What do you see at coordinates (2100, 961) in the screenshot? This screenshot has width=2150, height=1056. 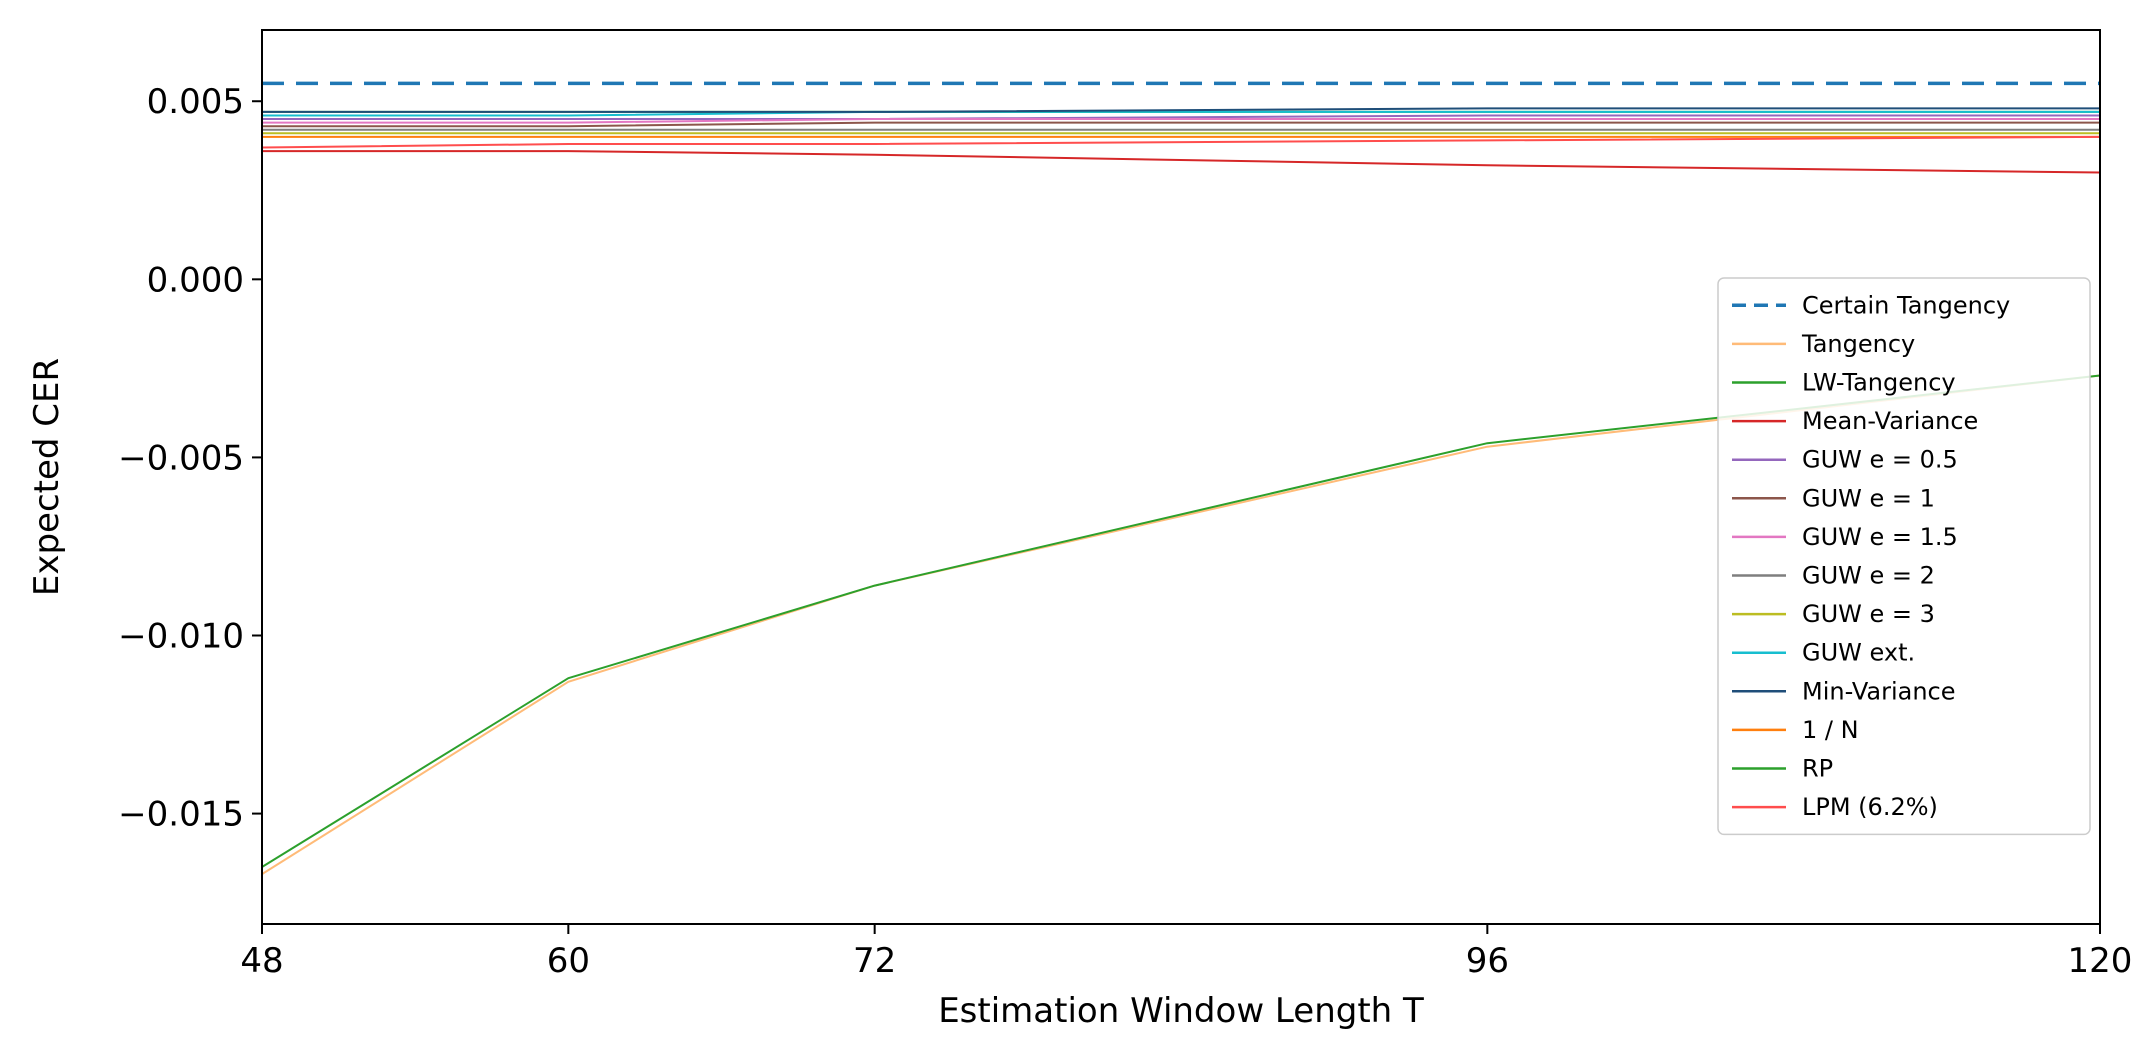 I see `x-tick-label: 120` at bounding box center [2100, 961].